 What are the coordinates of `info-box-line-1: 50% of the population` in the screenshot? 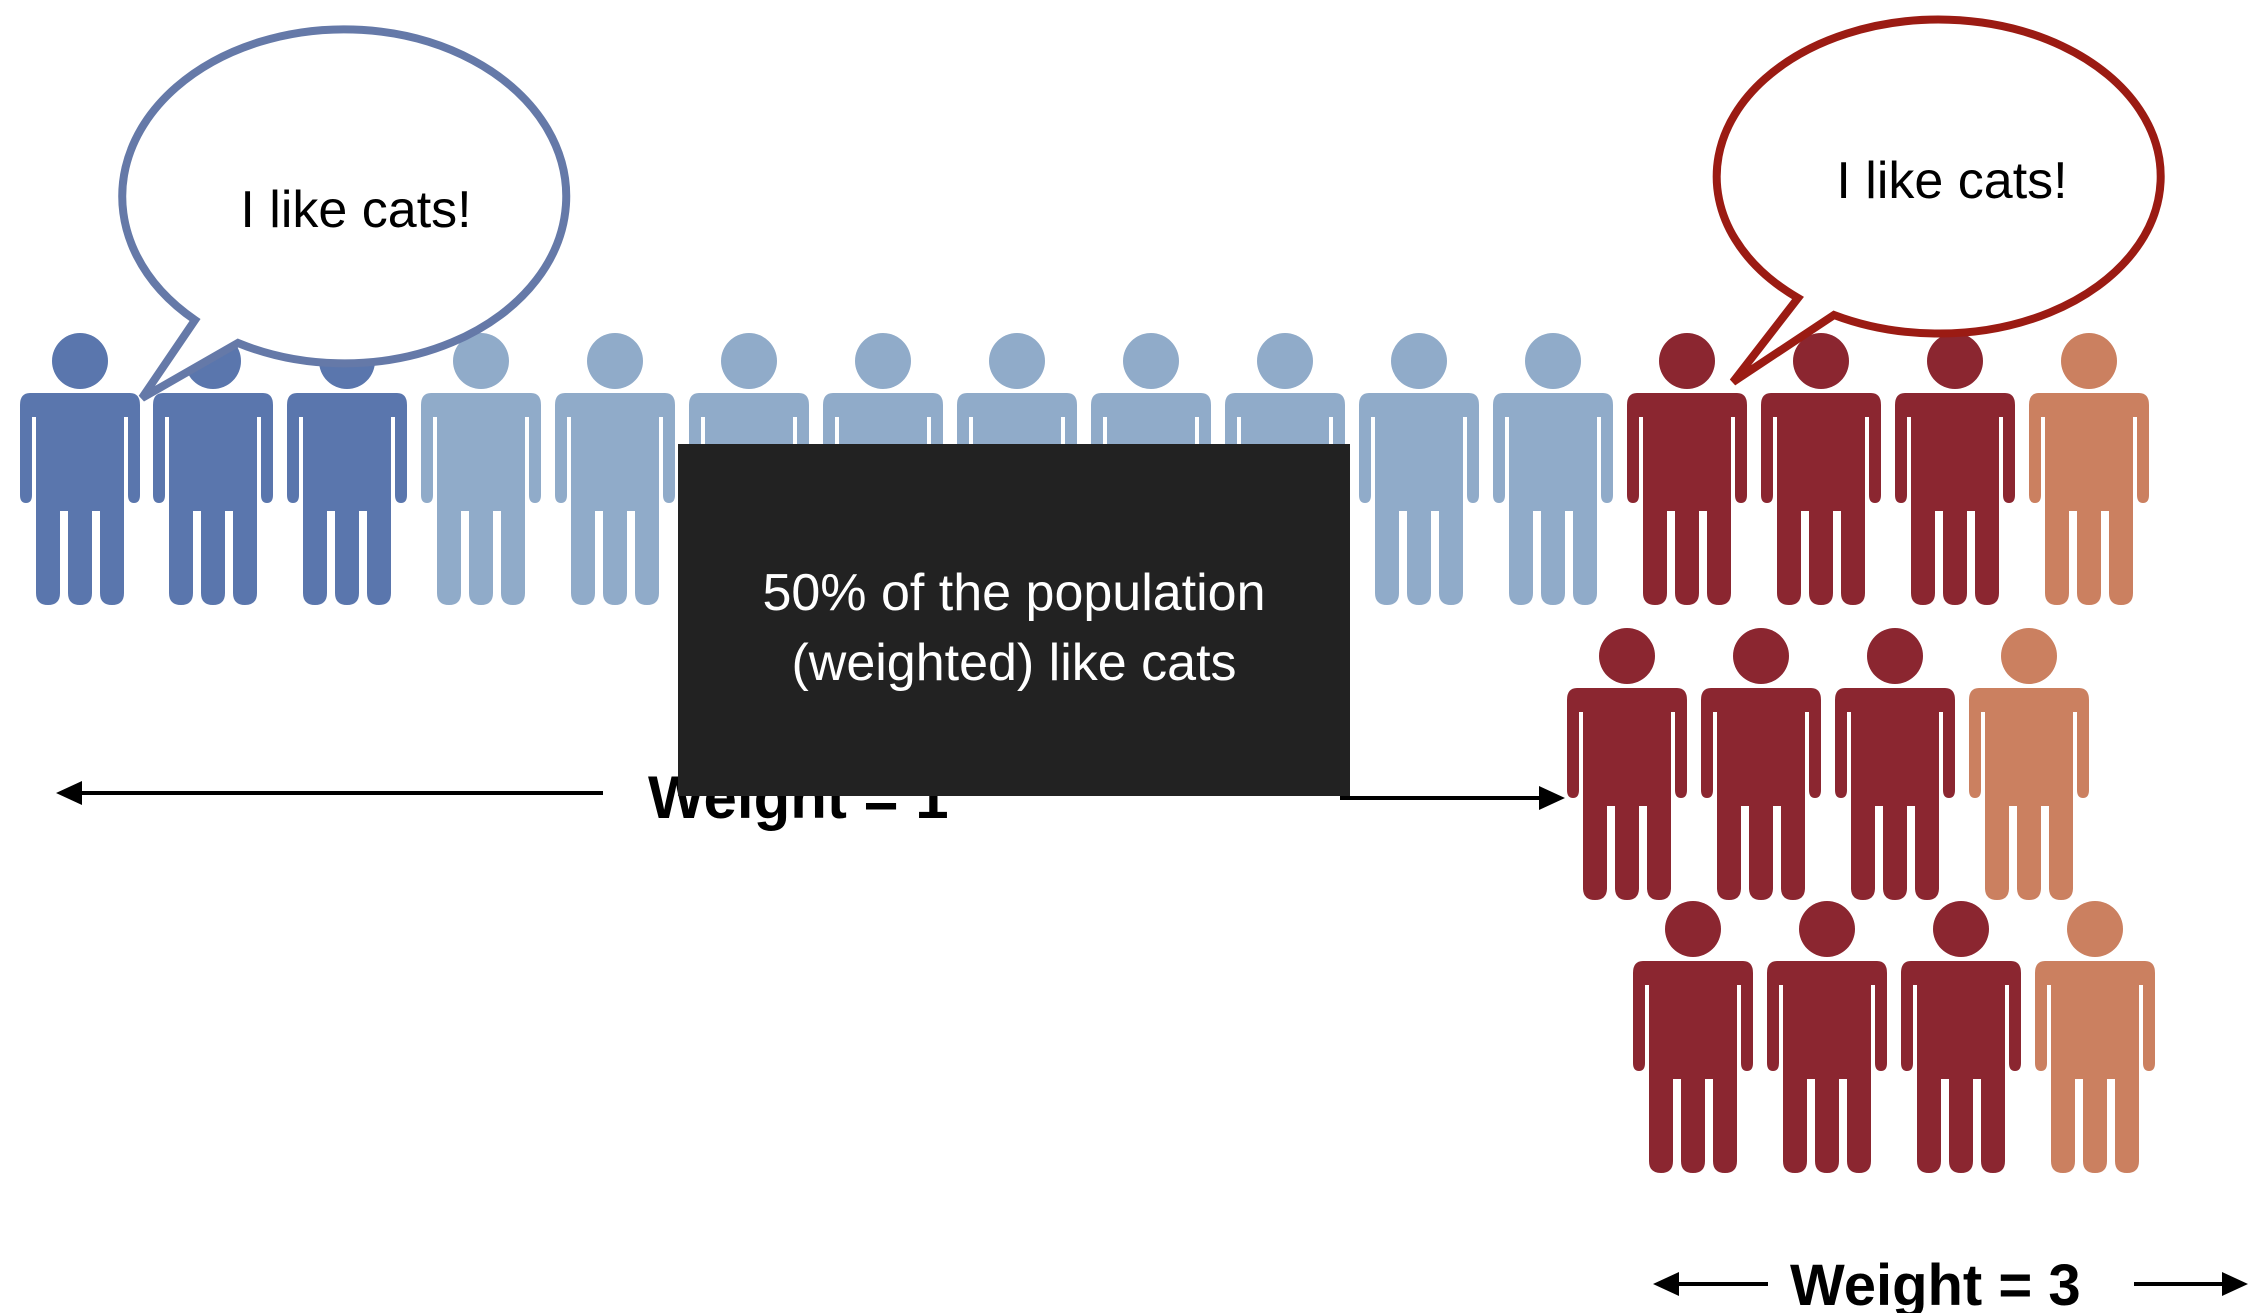 It's located at (1013, 593).